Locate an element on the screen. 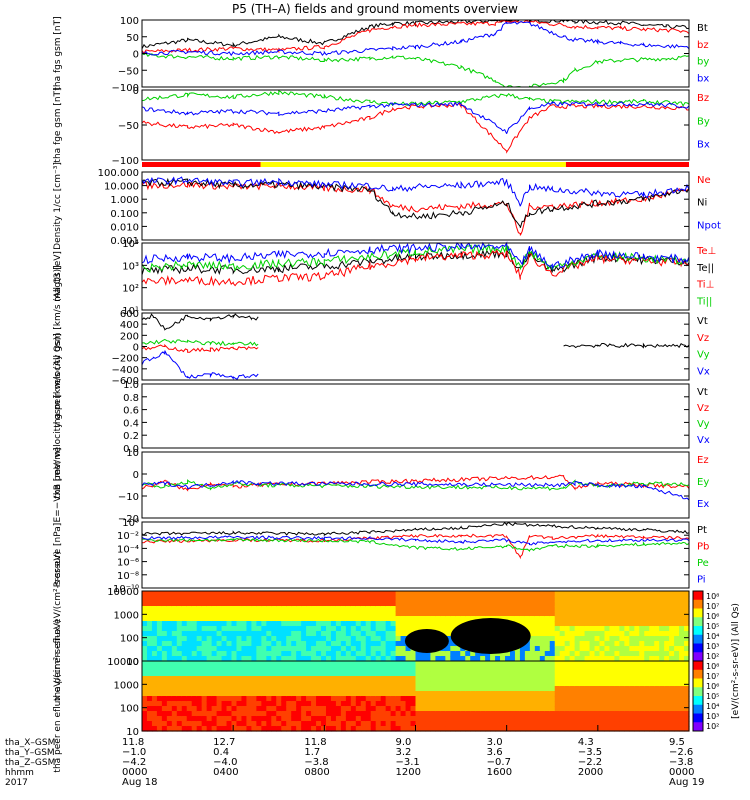 The image size is (750, 800). legend-entry-By: By is located at coordinates (703, 121).